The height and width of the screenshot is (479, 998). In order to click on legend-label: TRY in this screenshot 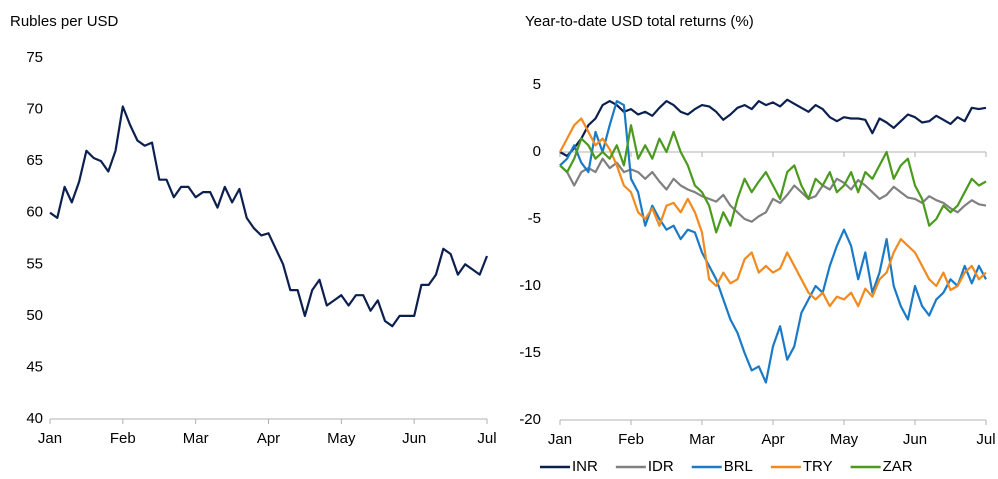, I will do `click(818, 466)`.